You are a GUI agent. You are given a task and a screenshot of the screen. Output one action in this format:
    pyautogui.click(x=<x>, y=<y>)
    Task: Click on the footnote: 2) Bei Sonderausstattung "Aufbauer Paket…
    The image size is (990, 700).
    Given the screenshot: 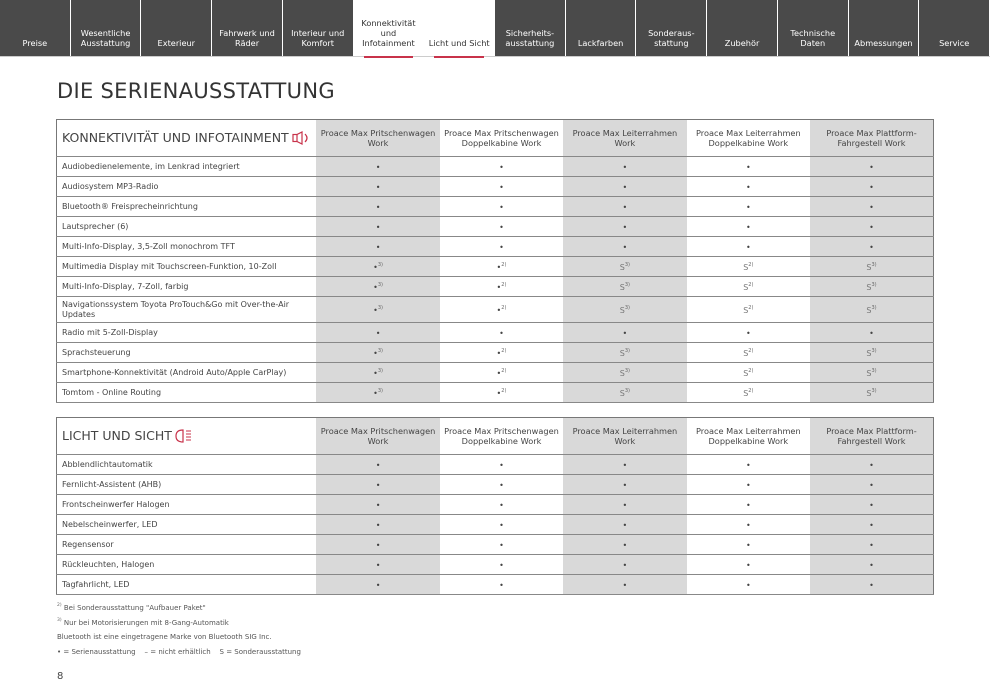 What is the action you would take?
    pyautogui.click(x=131, y=607)
    